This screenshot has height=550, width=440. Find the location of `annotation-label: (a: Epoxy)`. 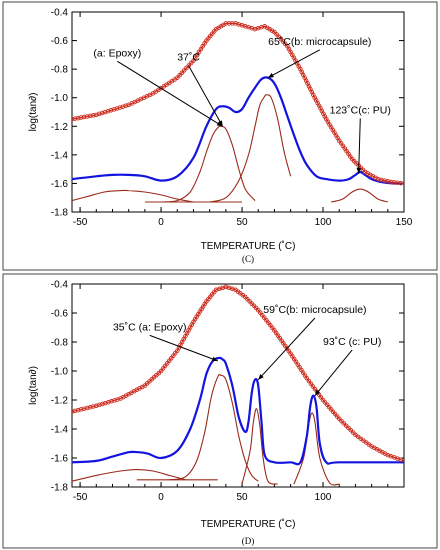

annotation-label: (a: Epoxy) is located at coordinates (117, 53).